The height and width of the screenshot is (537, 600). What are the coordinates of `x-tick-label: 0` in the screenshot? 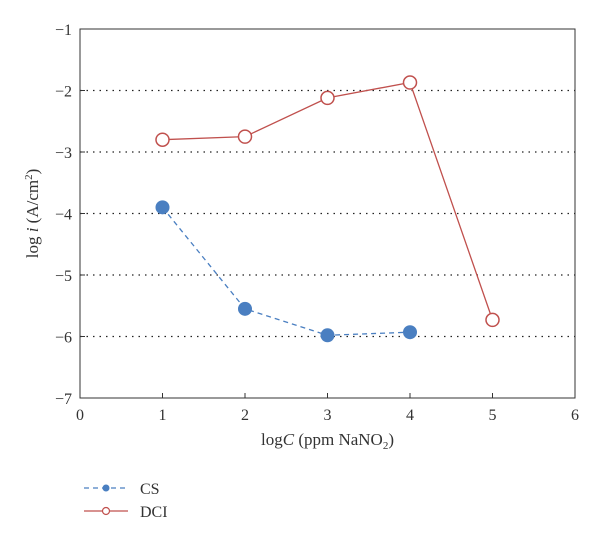 It's located at (80, 415).